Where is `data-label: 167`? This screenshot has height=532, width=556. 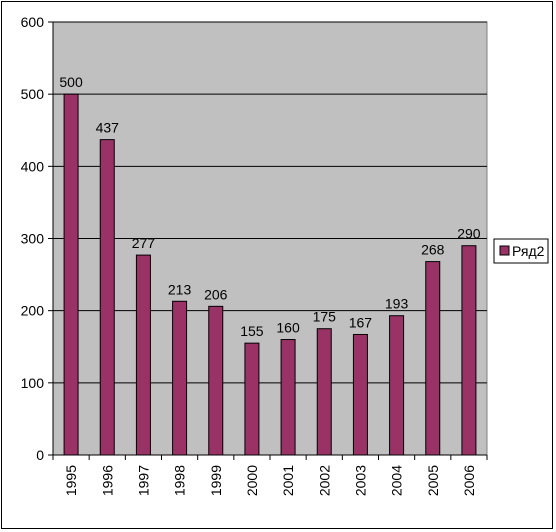
data-label: 167 is located at coordinates (361, 322).